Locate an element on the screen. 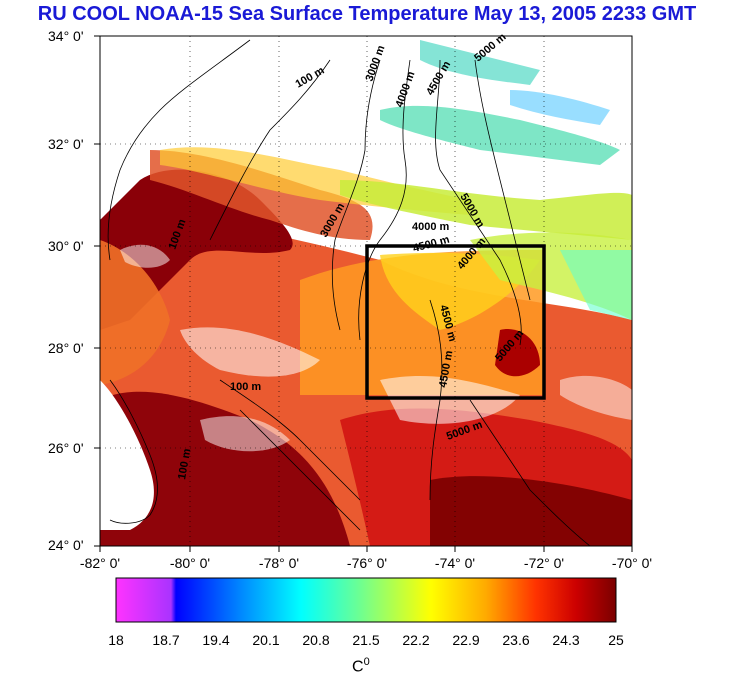 The image size is (734, 680). lon-tick-label: -70° 0' is located at coordinates (632, 563).